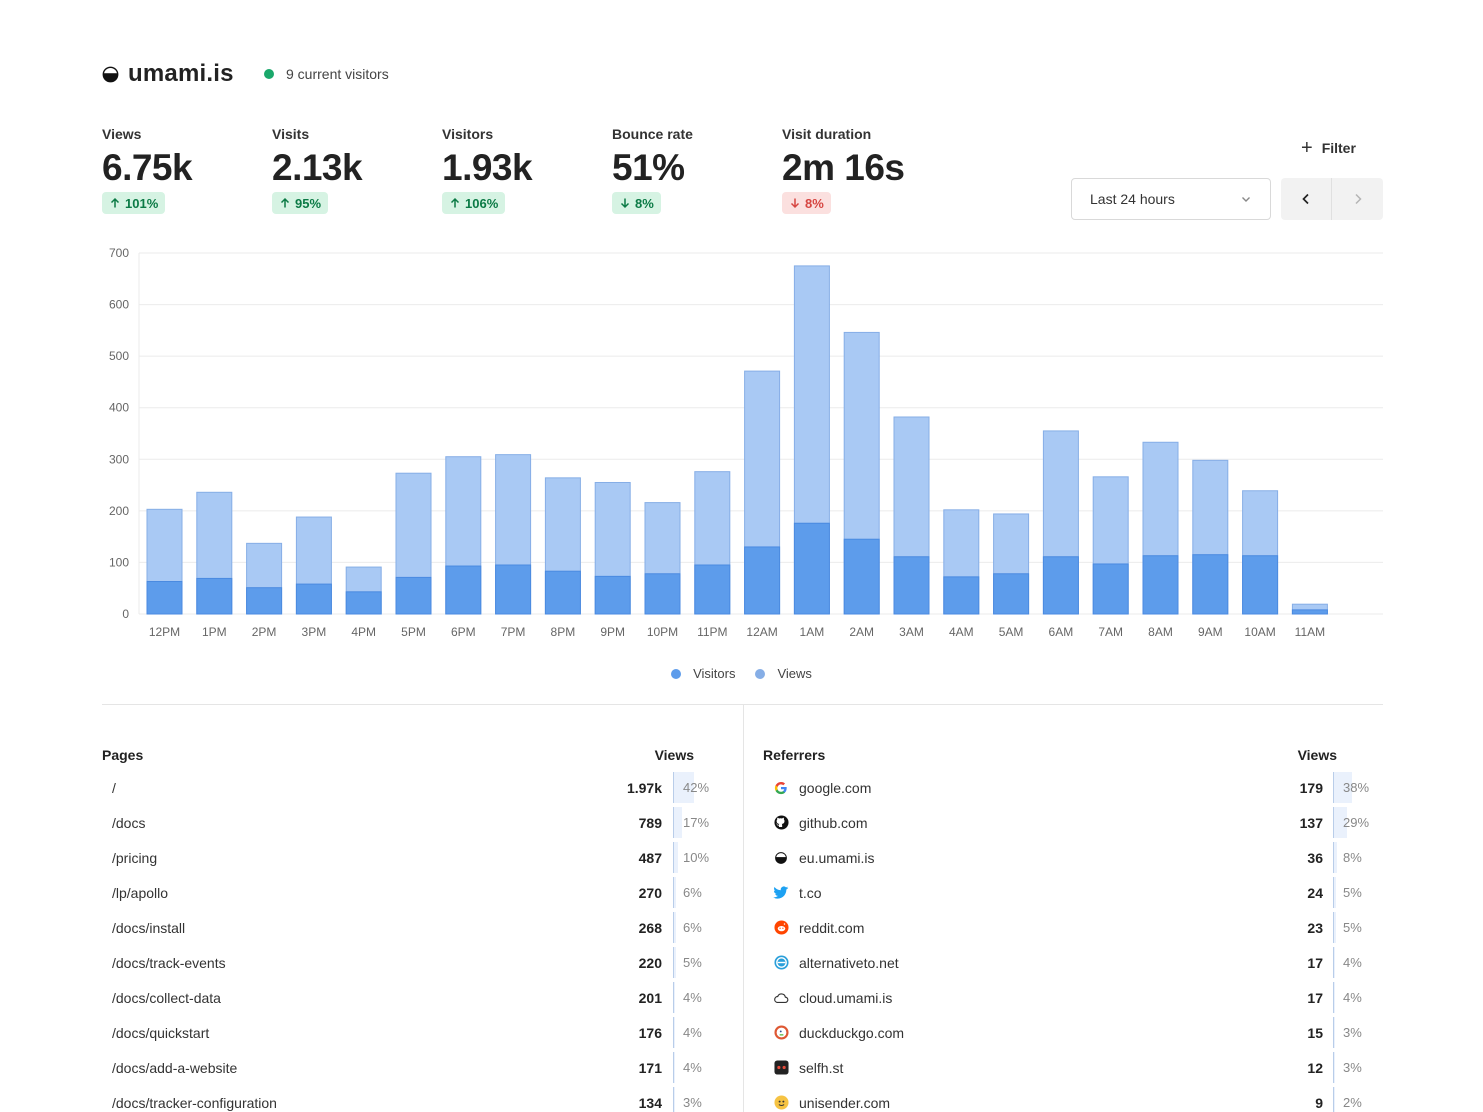  What do you see at coordinates (169, 962) in the screenshot?
I see `row-label: /docs/track-events` at bounding box center [169, 962].